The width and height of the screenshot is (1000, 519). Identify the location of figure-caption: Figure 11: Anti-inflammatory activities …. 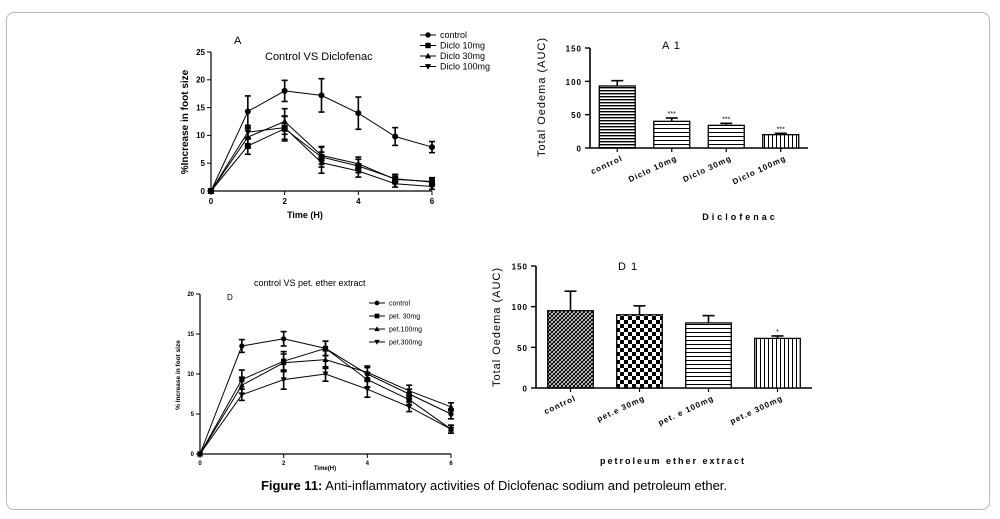
(494, 485).